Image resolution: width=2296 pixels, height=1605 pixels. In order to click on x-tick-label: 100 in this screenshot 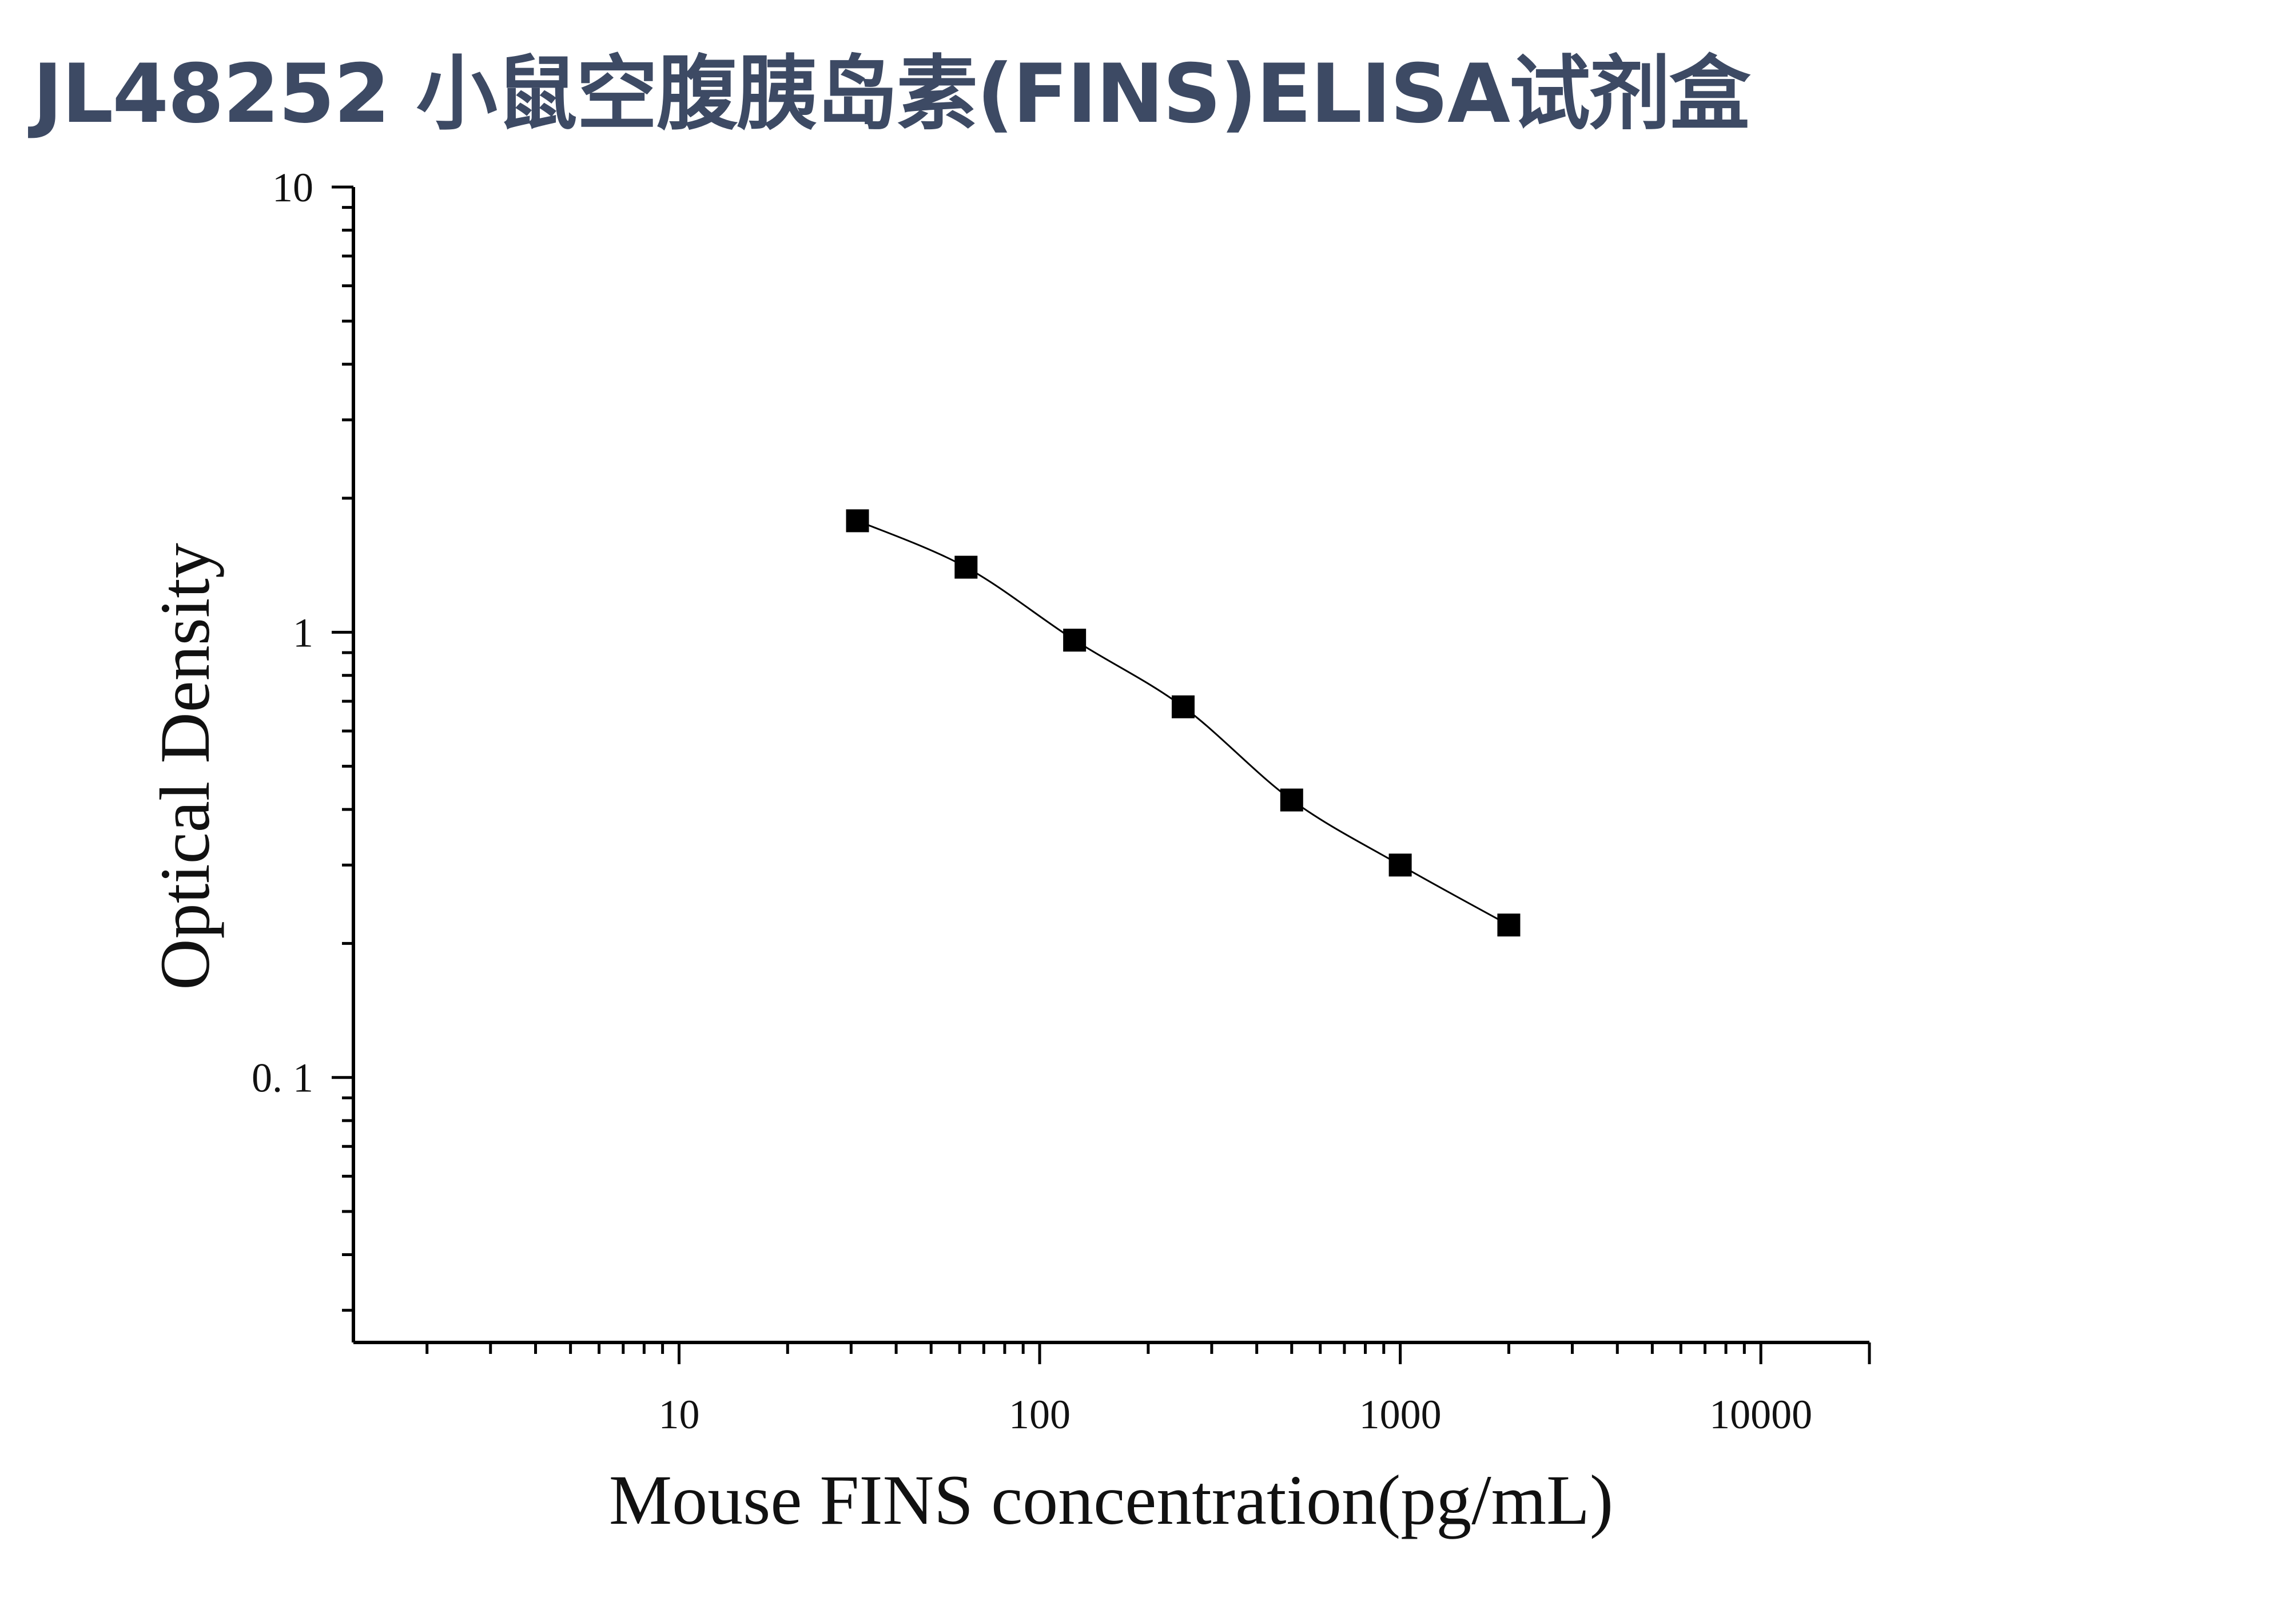, I will do `click(1040, 1414)`.